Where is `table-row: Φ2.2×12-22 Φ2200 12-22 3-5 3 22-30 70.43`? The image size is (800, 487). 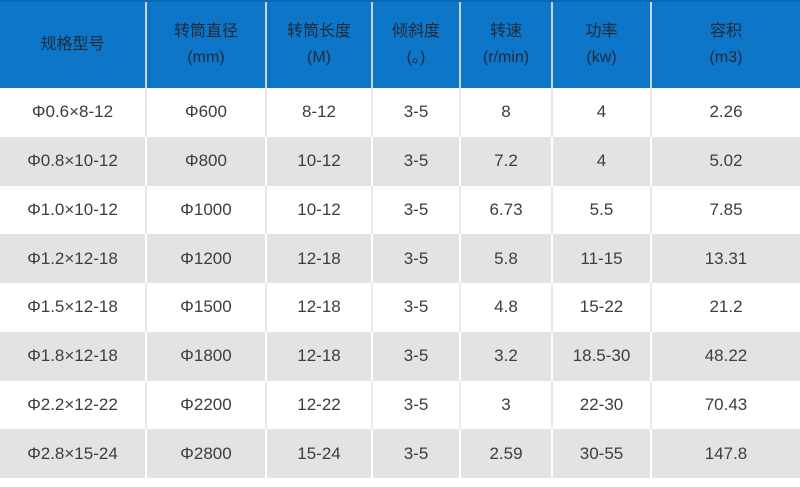
table-row: Φ2.2×12-22 Φ2200 12-22 3-5 3 22-30 70.43 is located at coordinates (400, 405).